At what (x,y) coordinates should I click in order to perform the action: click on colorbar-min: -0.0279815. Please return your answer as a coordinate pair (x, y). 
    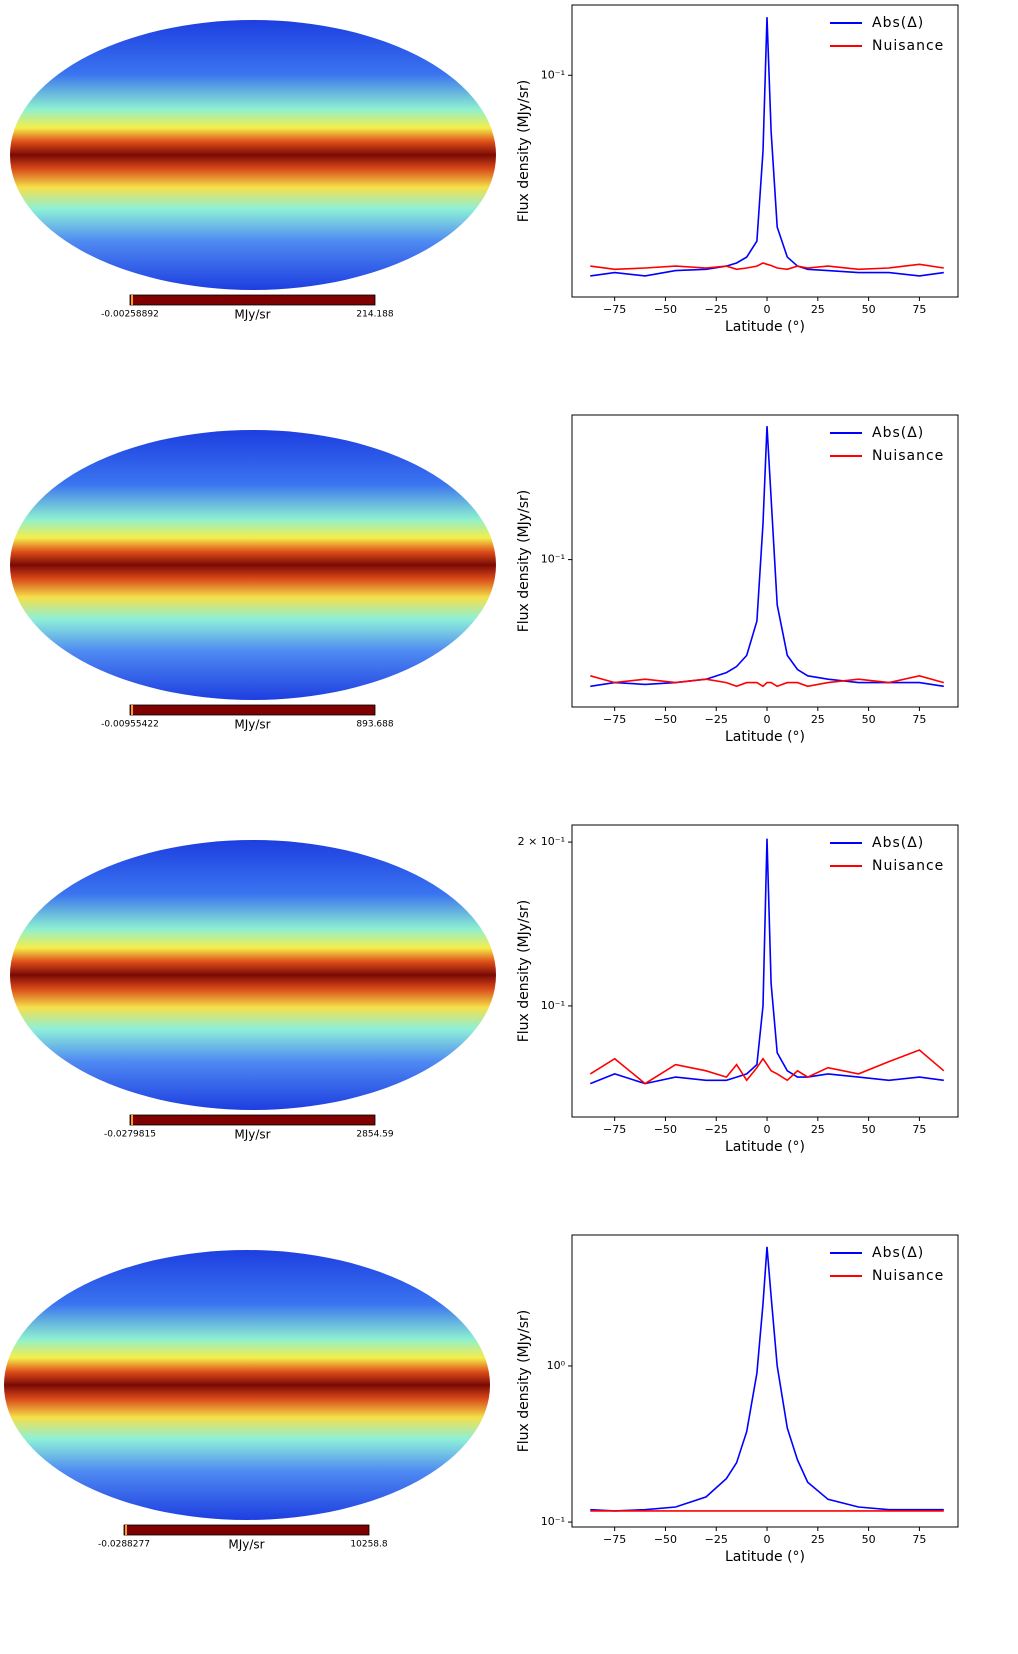
    Looking at the image, I should click on (130, 1135).